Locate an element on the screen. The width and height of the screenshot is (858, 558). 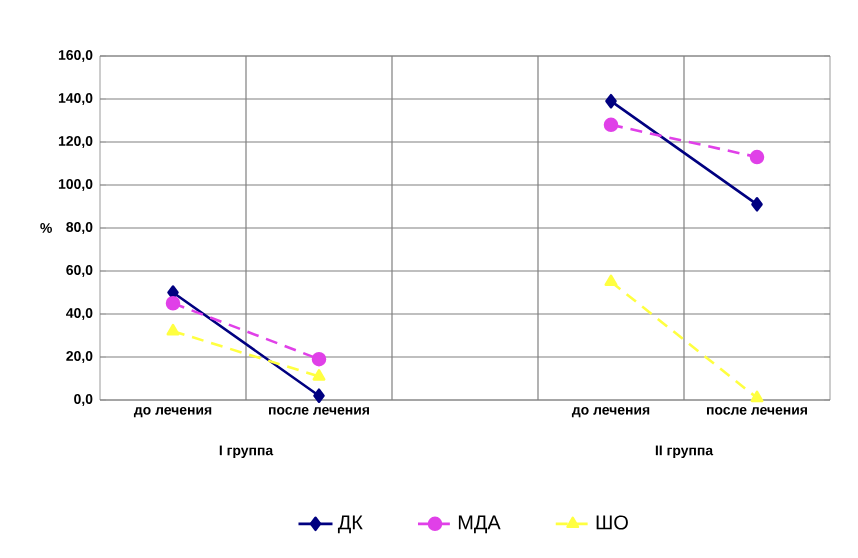
legend-label: ШО is located at coordinates (612, 522).